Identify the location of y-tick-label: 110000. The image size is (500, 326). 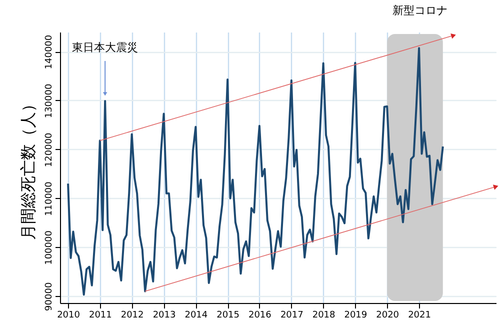
(49, 198).